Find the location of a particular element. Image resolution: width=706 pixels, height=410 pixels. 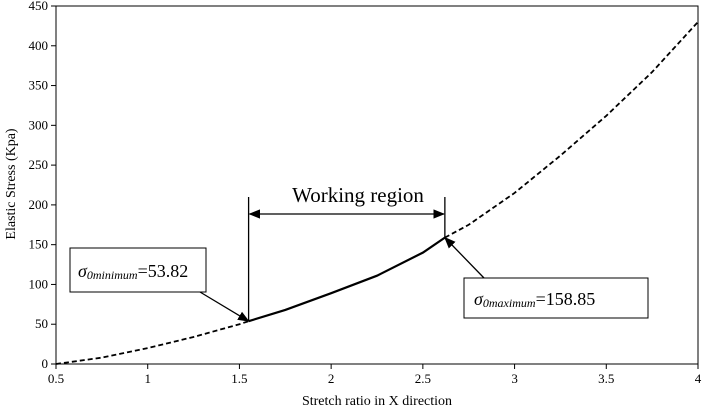

x-axis-ticks: 0.5 1 1.5 2 2.5 3 3.5 4 is located at coordinates (375, 375).